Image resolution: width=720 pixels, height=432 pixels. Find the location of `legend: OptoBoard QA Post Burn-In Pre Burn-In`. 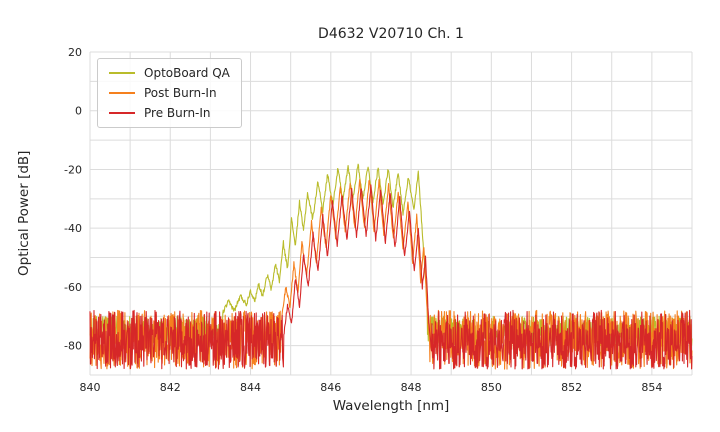

legend: OptoBoard QA Post Burn-In Pre Burn-In is located at coordinates (169, 93).